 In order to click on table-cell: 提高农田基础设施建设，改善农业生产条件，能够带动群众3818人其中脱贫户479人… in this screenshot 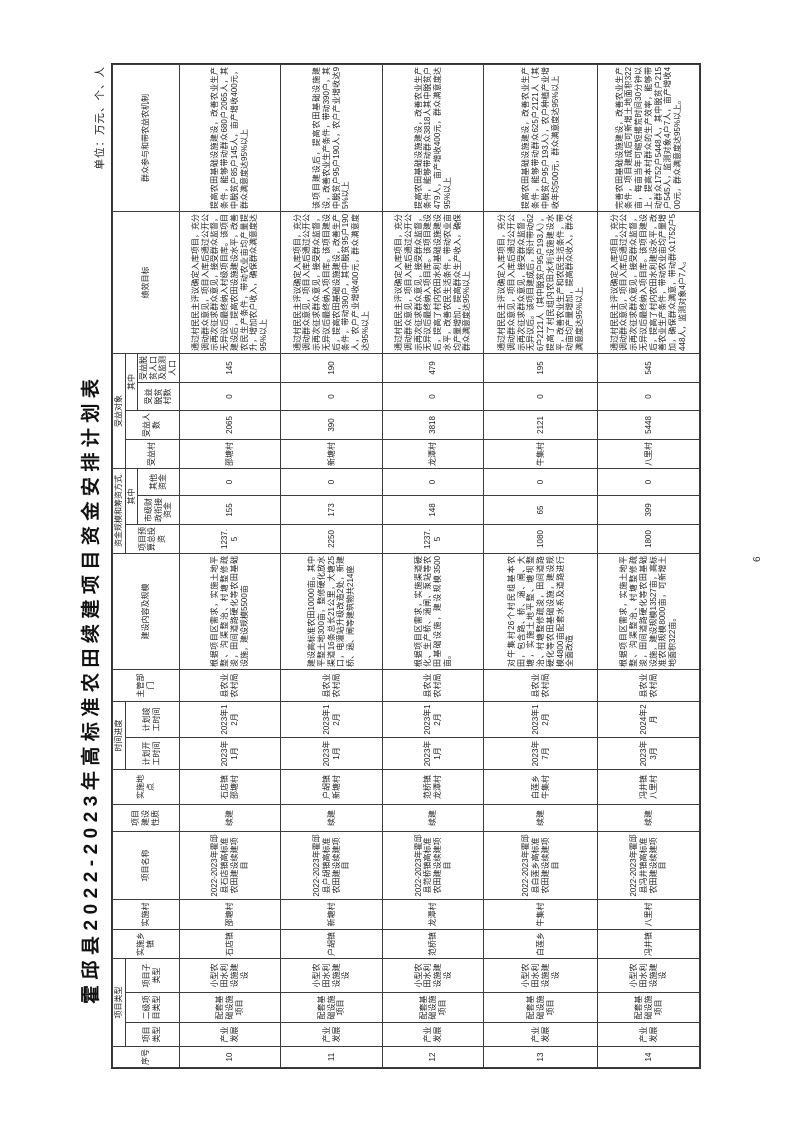, I will do `click(433, 138)`.